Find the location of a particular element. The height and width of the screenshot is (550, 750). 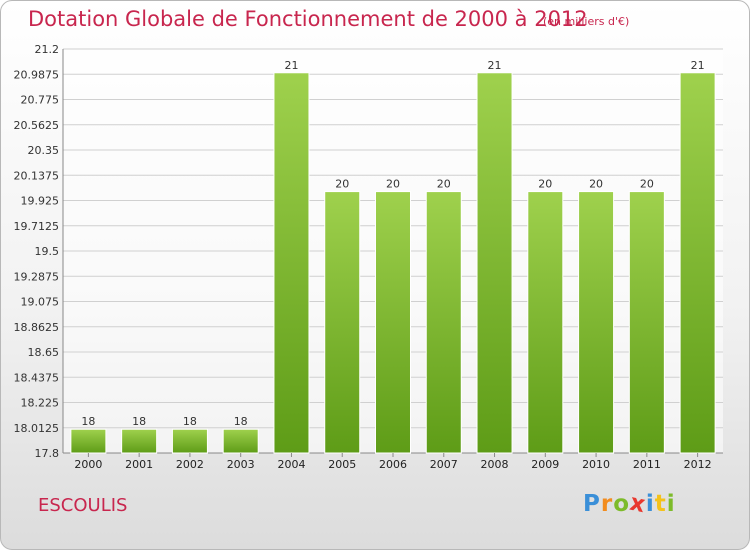

x-tick-label: 2011 is located at coordinates (647, 464).